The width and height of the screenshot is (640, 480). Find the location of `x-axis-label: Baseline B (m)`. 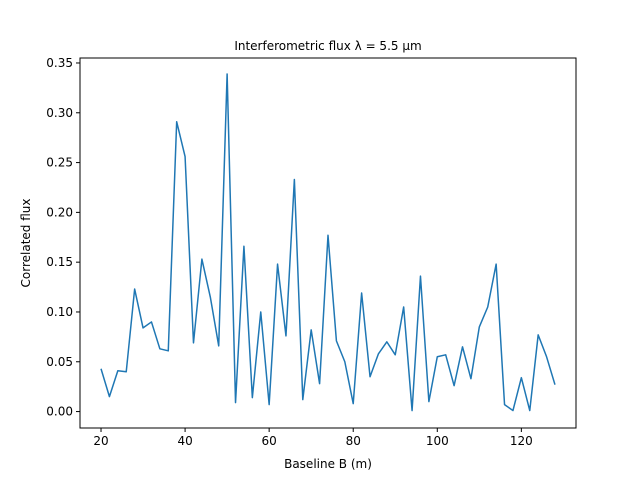

x-axis-label: Baseline B (m) is located at coordinates (328, 464).